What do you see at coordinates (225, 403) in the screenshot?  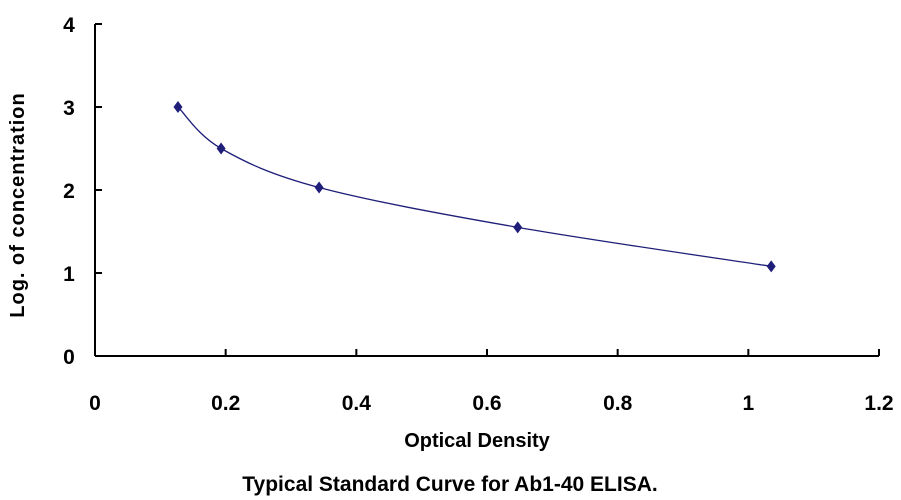 I see `x-tick-label: 0.2` at bounding box center [225, 403].